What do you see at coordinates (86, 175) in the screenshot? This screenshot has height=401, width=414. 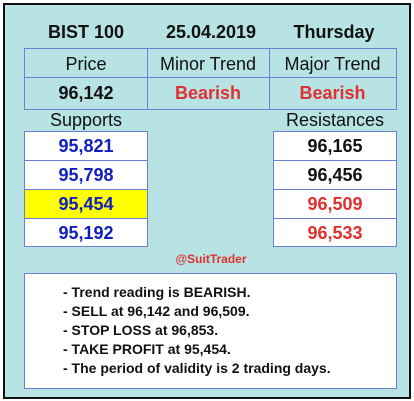 I see `support-level: 95,798` at bounding box center [86, 175].